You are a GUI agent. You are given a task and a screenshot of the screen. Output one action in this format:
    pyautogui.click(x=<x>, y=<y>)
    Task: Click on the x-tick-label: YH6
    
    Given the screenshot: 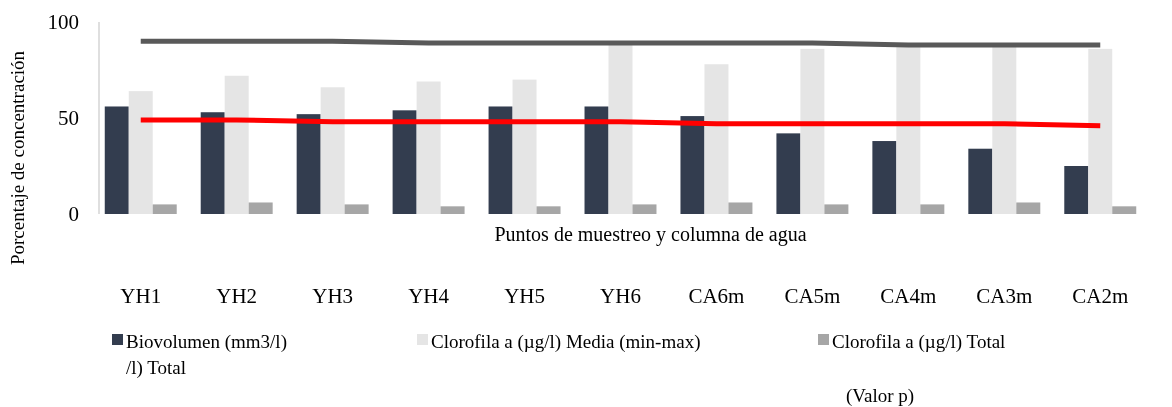 What is the action you would take?
    pyautogui.click(x=620, y=296)
    